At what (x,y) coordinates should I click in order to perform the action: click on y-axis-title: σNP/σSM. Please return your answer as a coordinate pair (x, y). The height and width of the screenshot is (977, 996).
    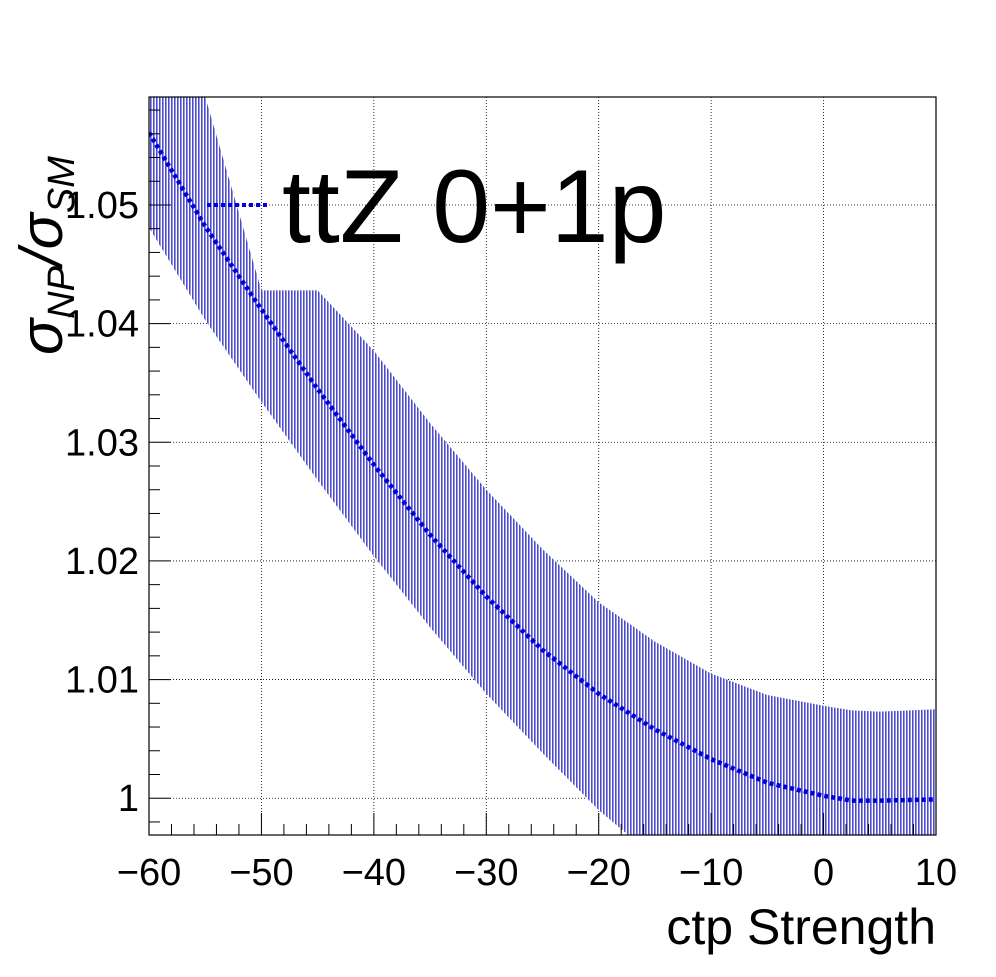
    Looking at the image, I should click on (45, 255).